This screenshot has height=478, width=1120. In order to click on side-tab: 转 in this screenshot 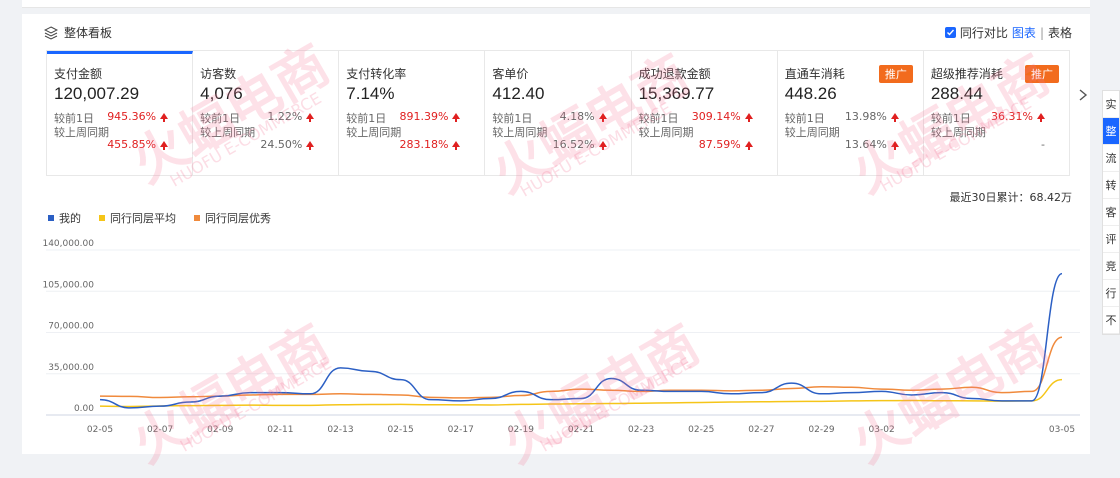, I will do `click(1111, 185)`.